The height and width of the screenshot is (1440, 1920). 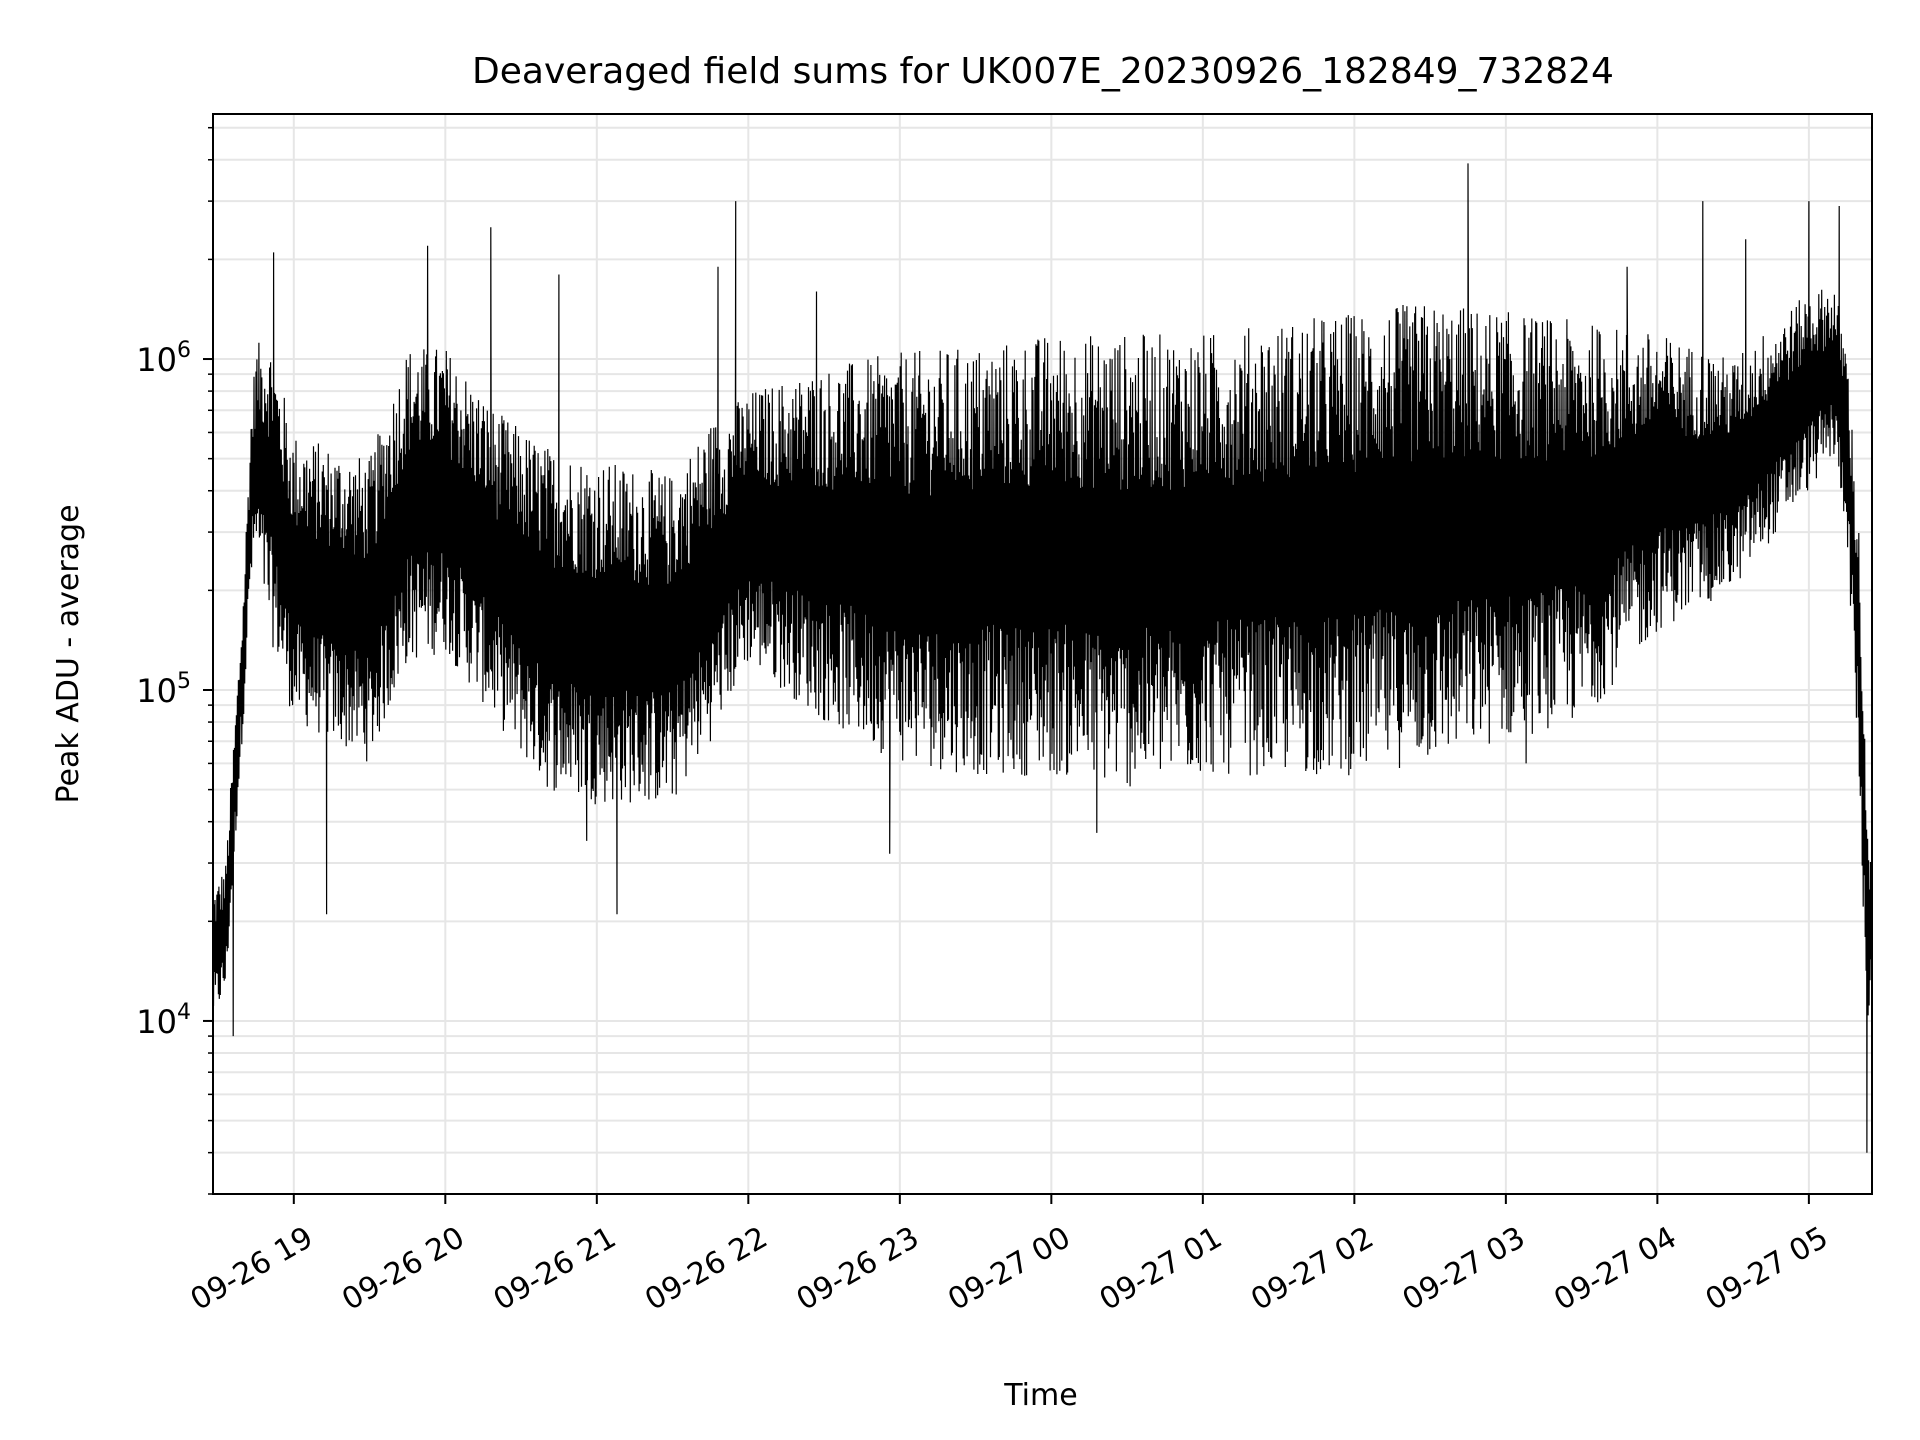 I want to click on y-tick-label-exponent: 5, so click(x=184, y=681).